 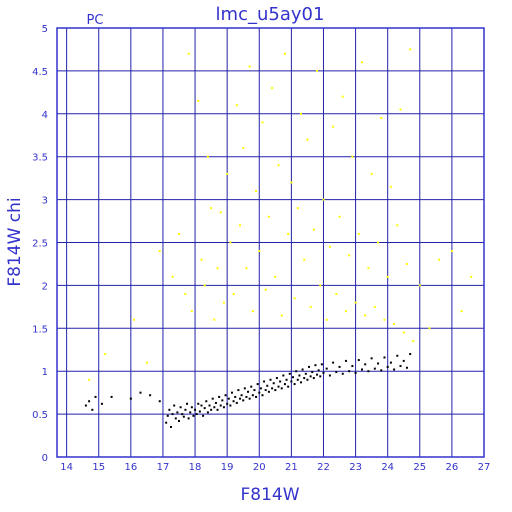 I want to click on y-tick-label: 4, so click(x=45, y=115).